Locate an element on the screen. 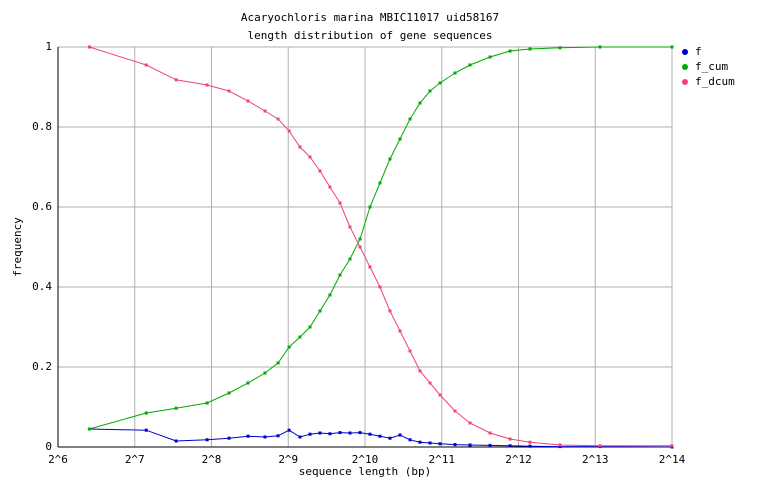 The image size is (762, 498). chart-title: Acaryochloris marina MBIC11017 uid58167 is located at coordinates (370, 17).